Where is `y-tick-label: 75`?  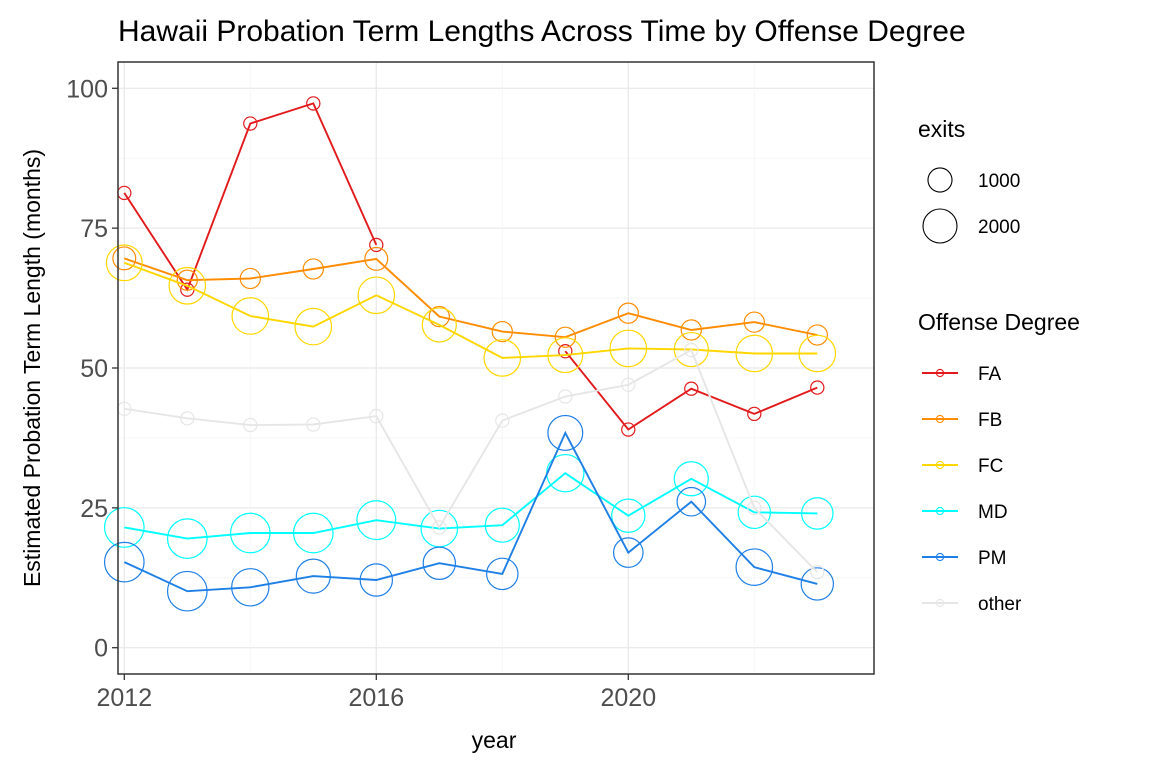
y-tick-label: 75 is located at coordinates (94, 229).